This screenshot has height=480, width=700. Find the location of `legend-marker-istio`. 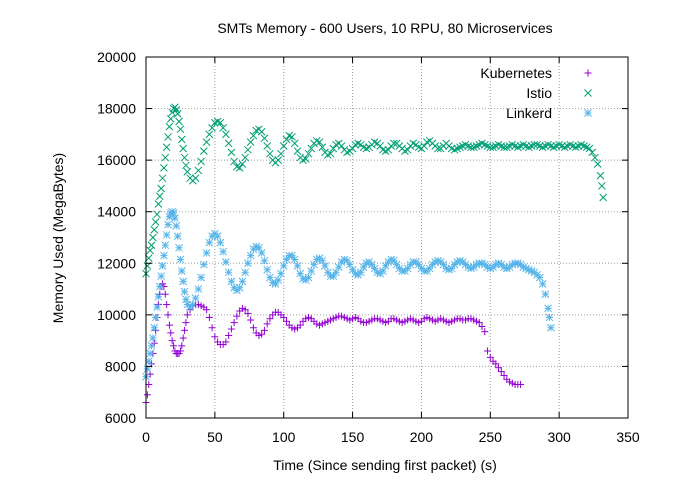

legend-marker-istio is located at coordinates (588, 93).